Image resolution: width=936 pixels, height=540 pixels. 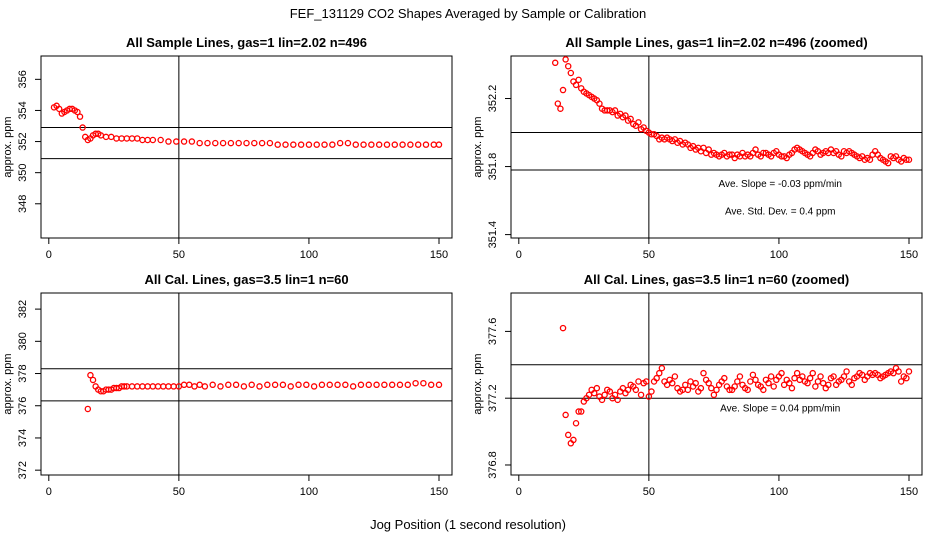 I want to click on y-tick-label: 378, so click(x=23, y=373).